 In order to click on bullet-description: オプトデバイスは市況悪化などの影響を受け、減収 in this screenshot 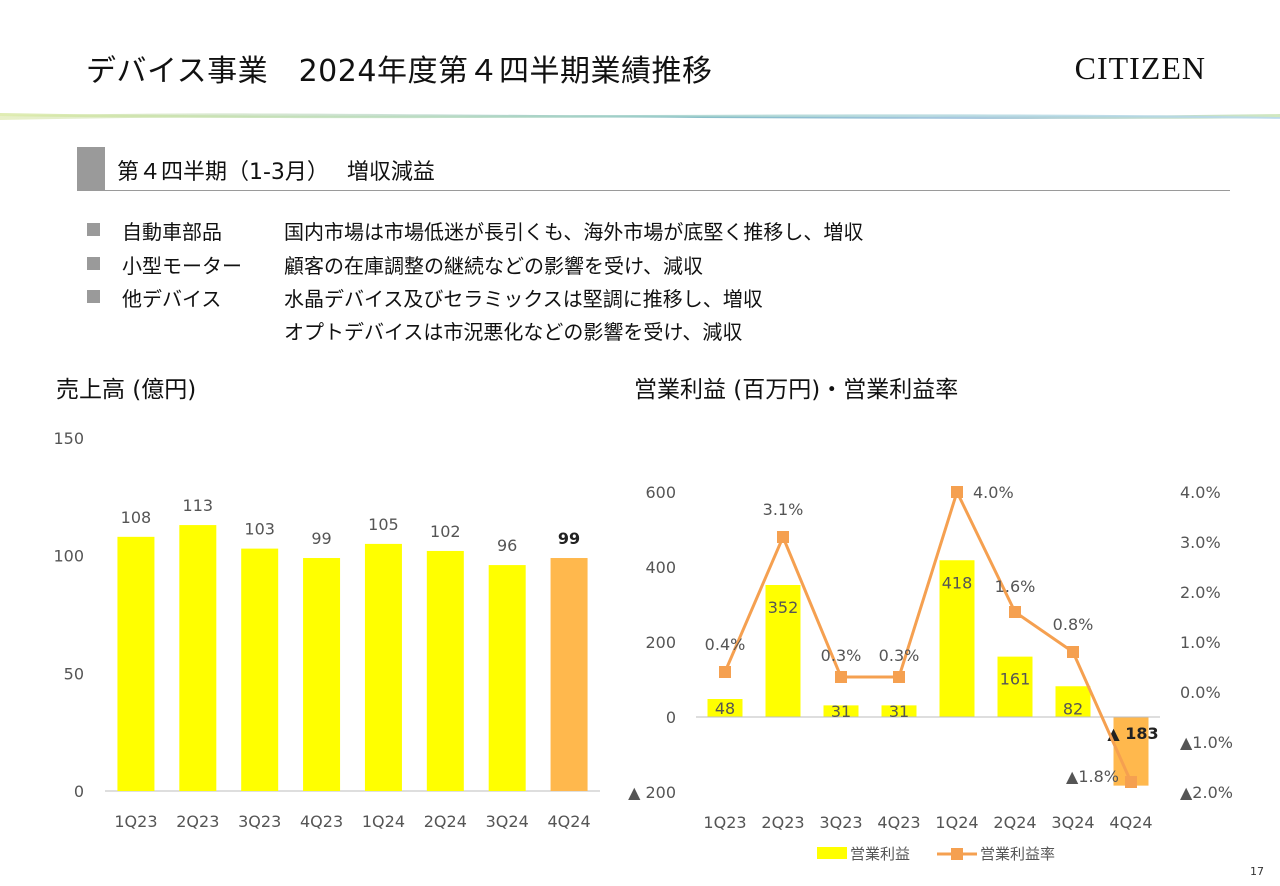, I will do `click(513, 332)`.